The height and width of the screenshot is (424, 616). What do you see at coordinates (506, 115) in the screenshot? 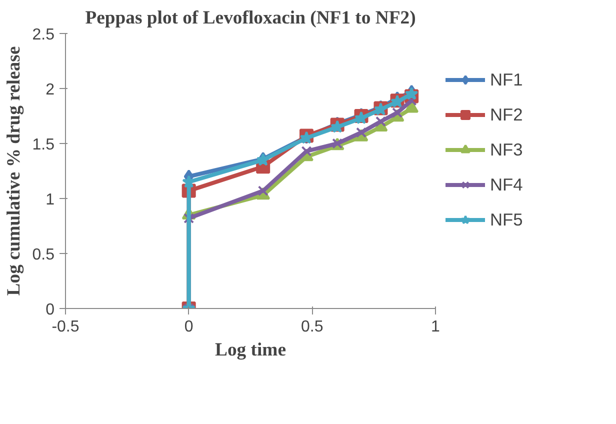
I see `legend-label: NF2` at bounding box center [506, 115].